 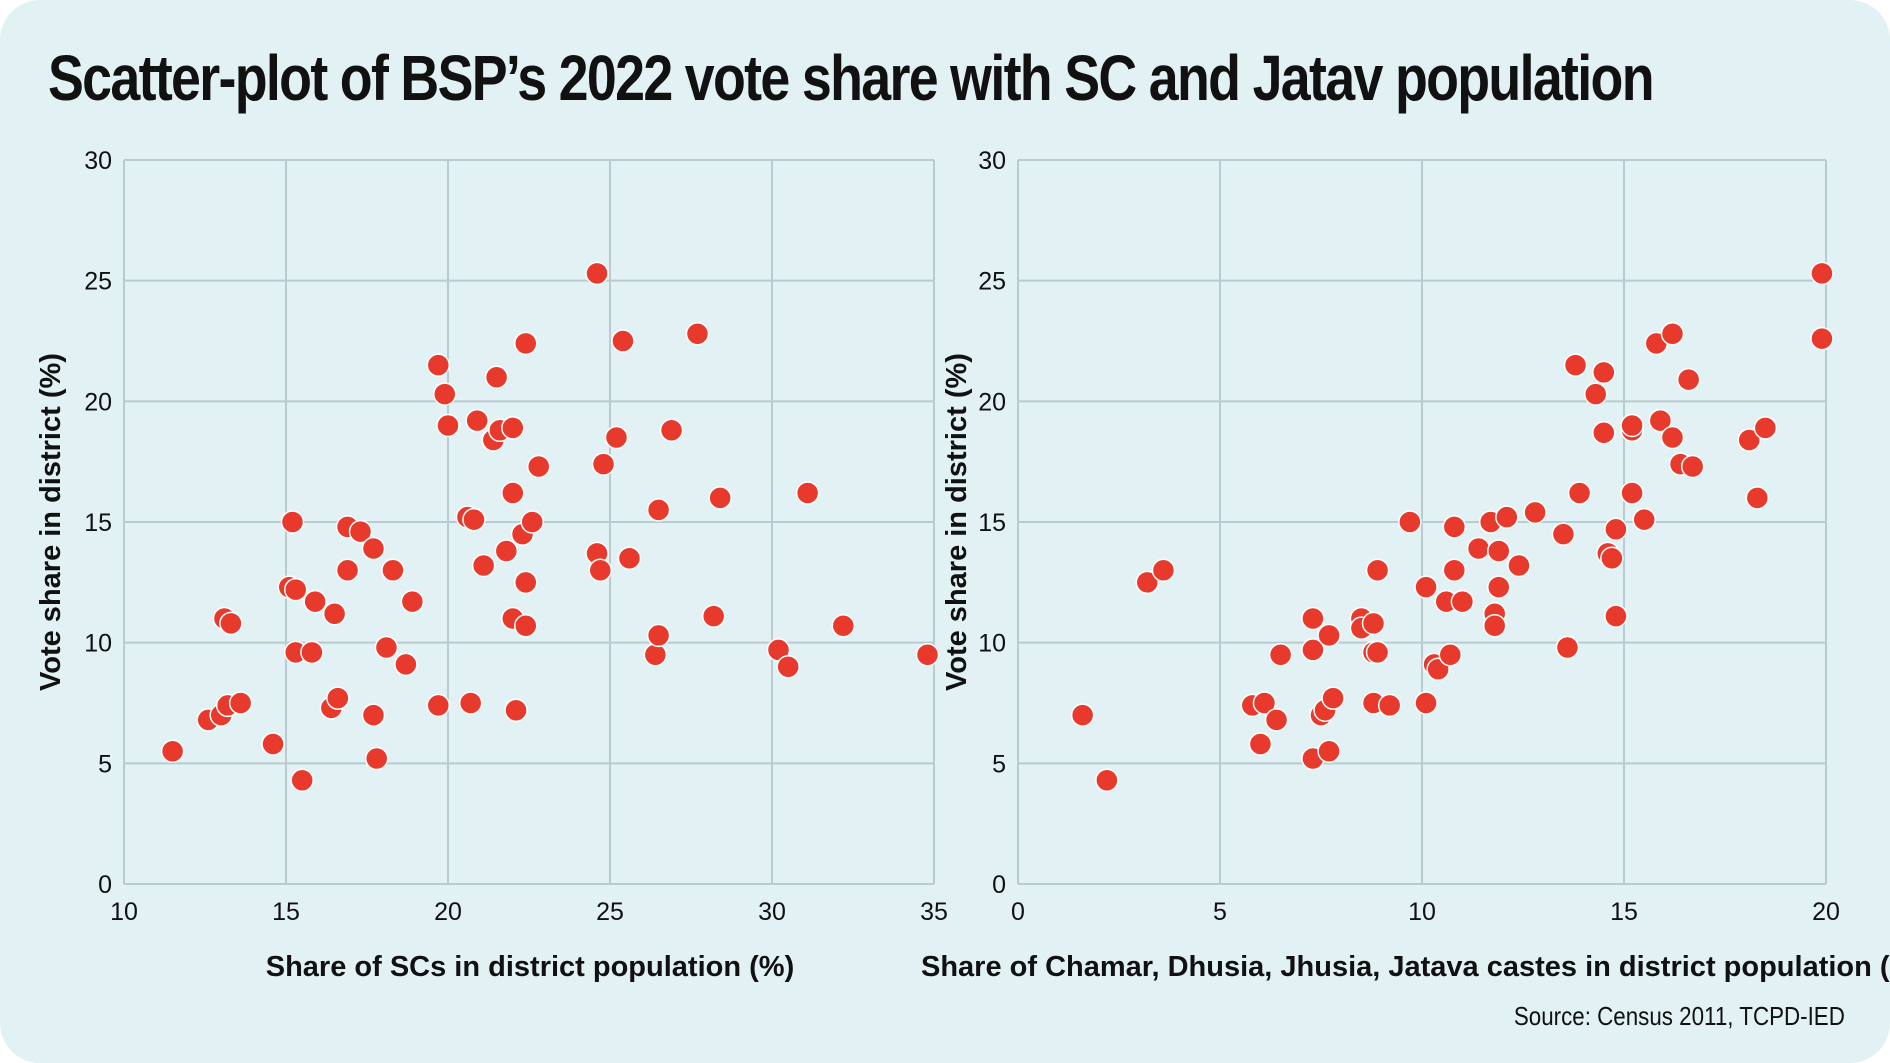 What do you see at coordinates (772, 912) in the screenshot?
I see `x-tick-label: 30` at bounding box center [772, 912].